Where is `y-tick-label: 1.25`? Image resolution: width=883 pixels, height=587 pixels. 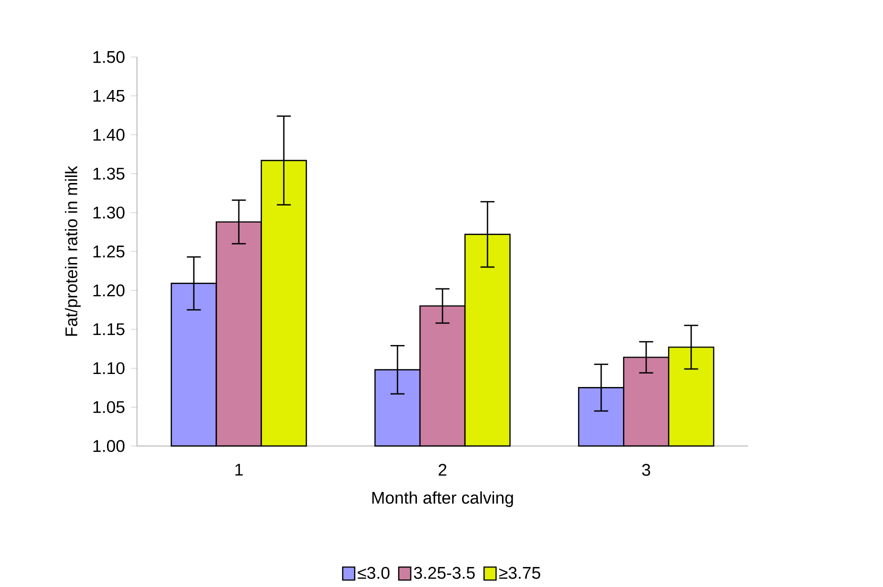
y-tick-label: 1.25 is located at coordinates (108, 252).